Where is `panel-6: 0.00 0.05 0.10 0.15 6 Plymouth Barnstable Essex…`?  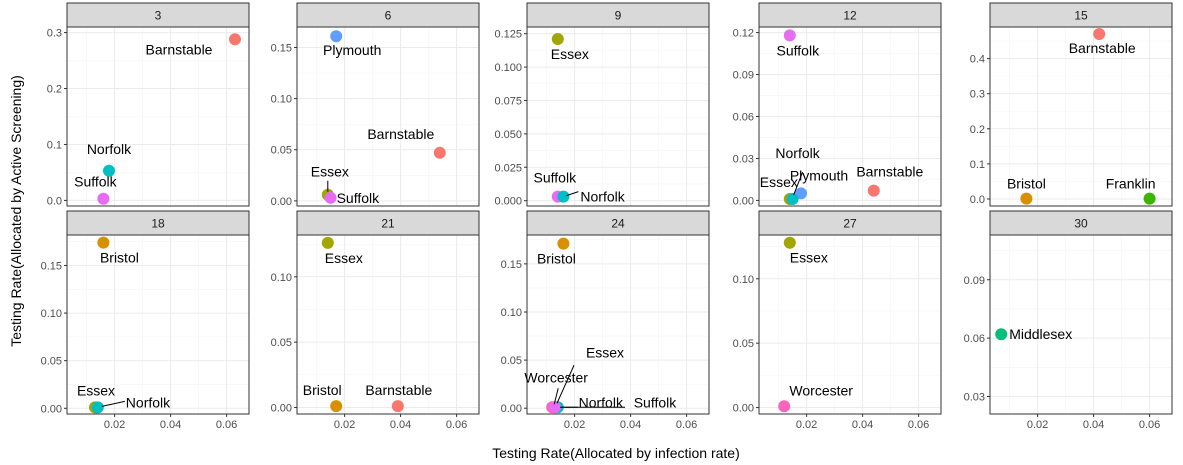
panel-6: 0.00 0.05 0.10 0.15 6 Plymouth Barnstable Essex… is located at coordinates (375, 105).